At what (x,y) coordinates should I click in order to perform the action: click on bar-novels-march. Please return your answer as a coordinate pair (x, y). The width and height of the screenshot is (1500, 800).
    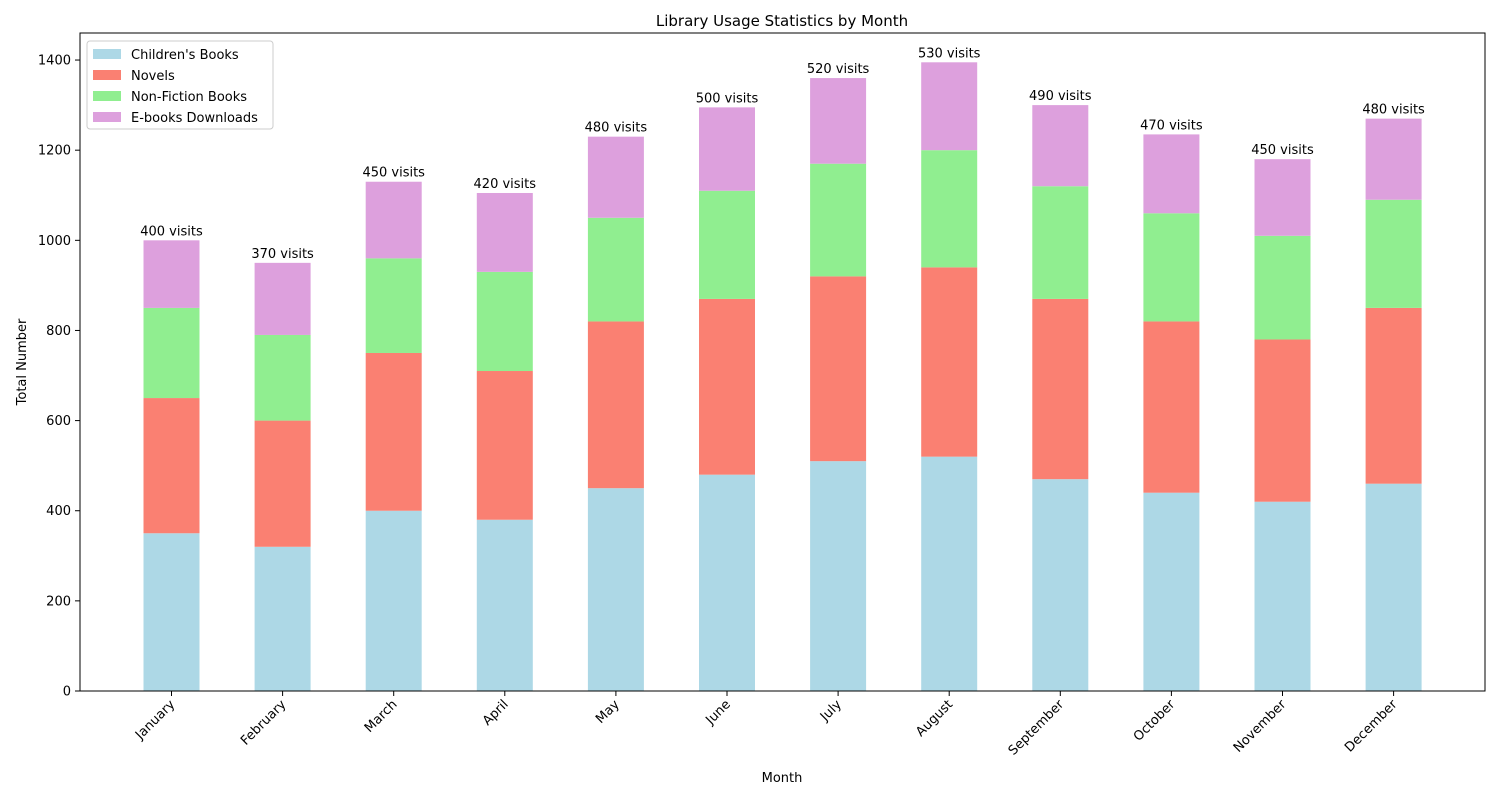
    Looking at the image, I should click on (393, 431).